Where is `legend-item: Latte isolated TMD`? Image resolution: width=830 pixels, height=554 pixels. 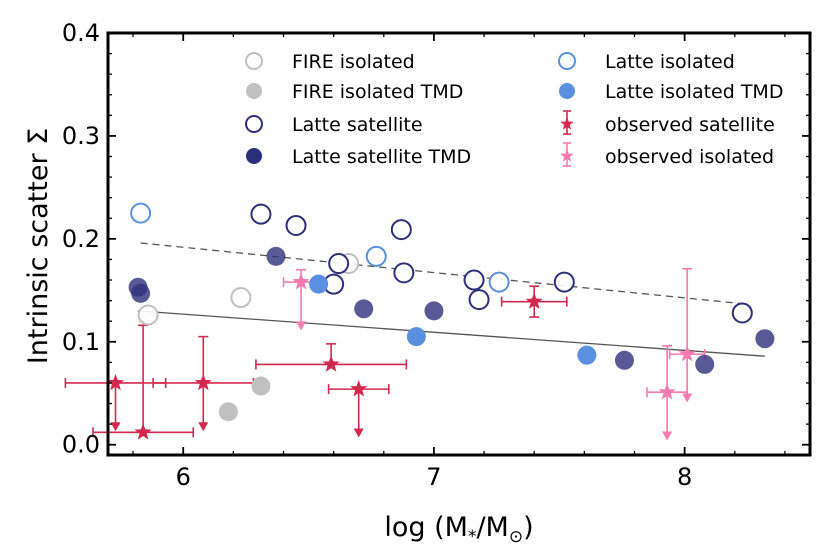
legend-item: Latte isolated TMD is located at coordinates (671, 92).